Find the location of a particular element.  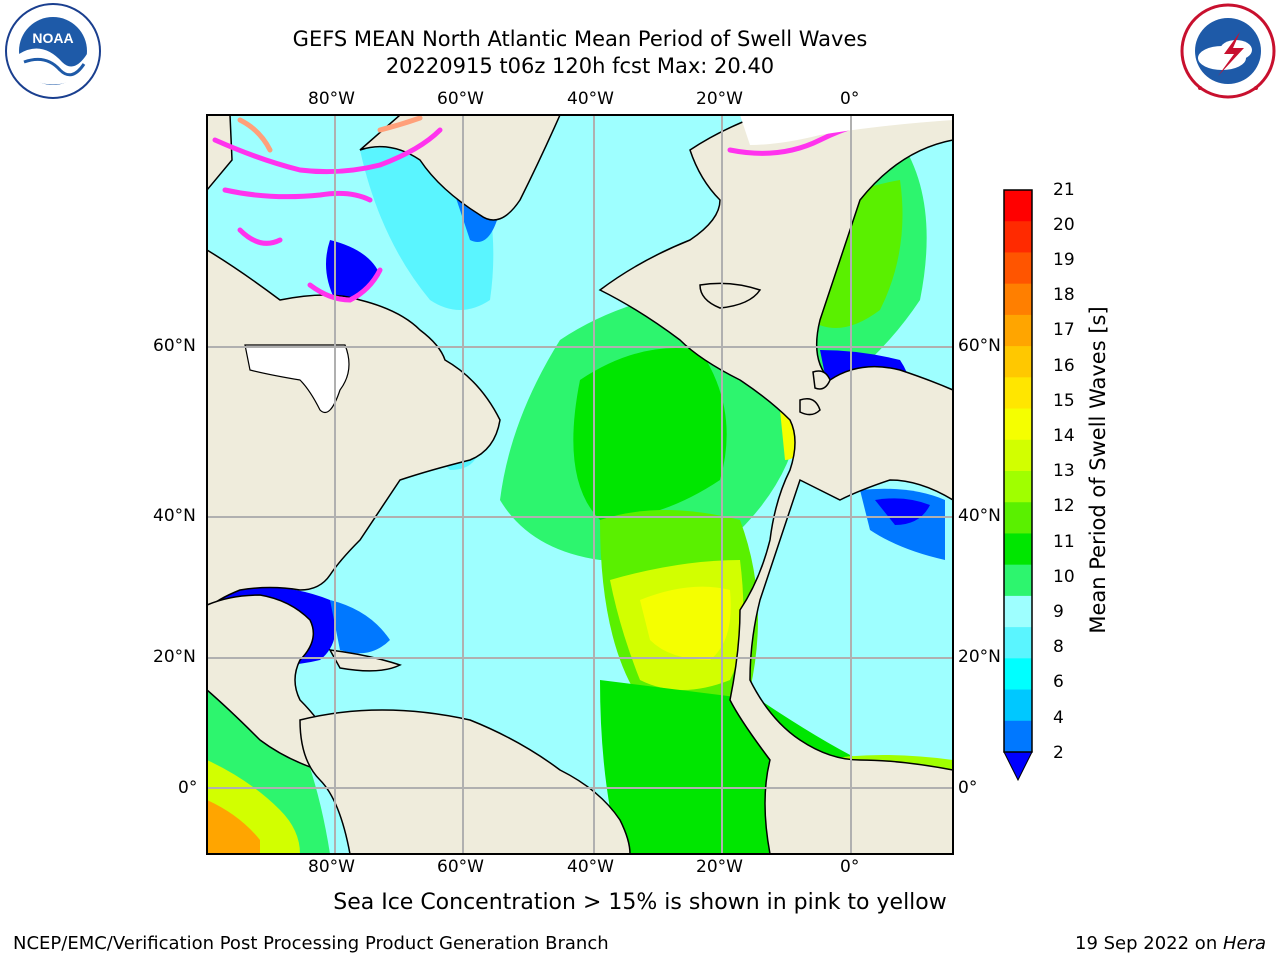

footer-date-text: 19 Sep 2022 on is located at coordinates (1149, 943).